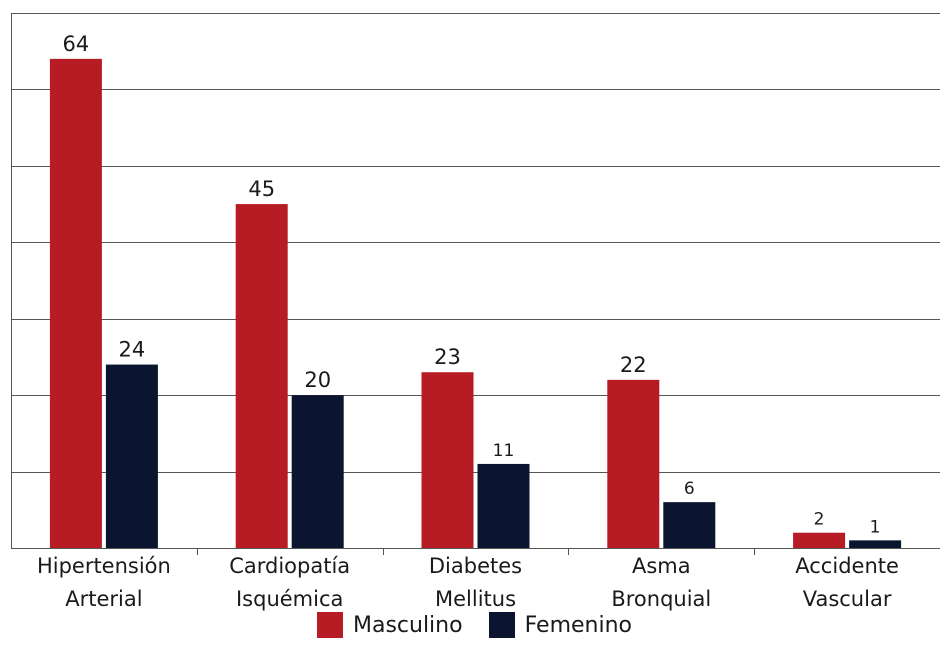 Image resolution: width=949 pixels, height=657 pixels. What do you see at coordinates (504, 451) in the screenshot?
I see `data-label: 11` at bounding box center [504, 451].